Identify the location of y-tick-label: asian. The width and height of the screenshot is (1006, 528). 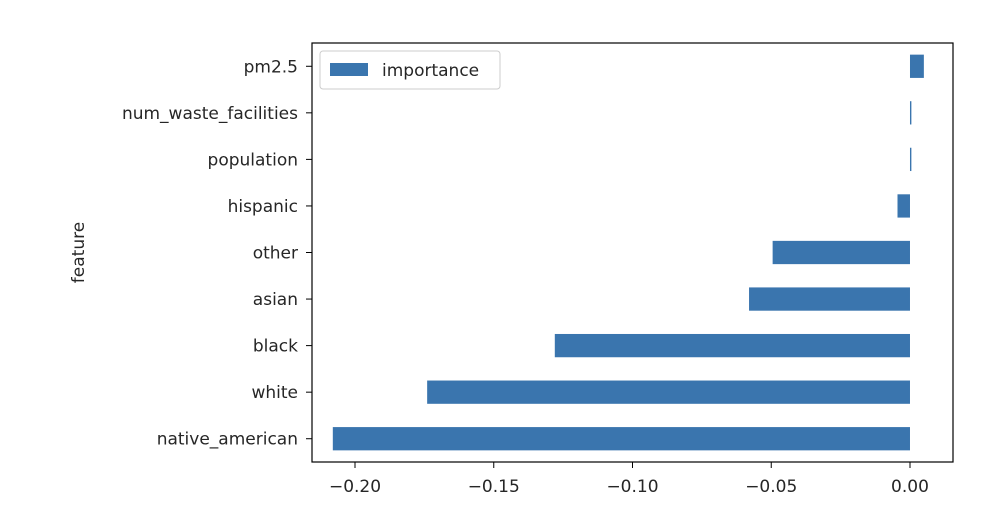
(275, 300).